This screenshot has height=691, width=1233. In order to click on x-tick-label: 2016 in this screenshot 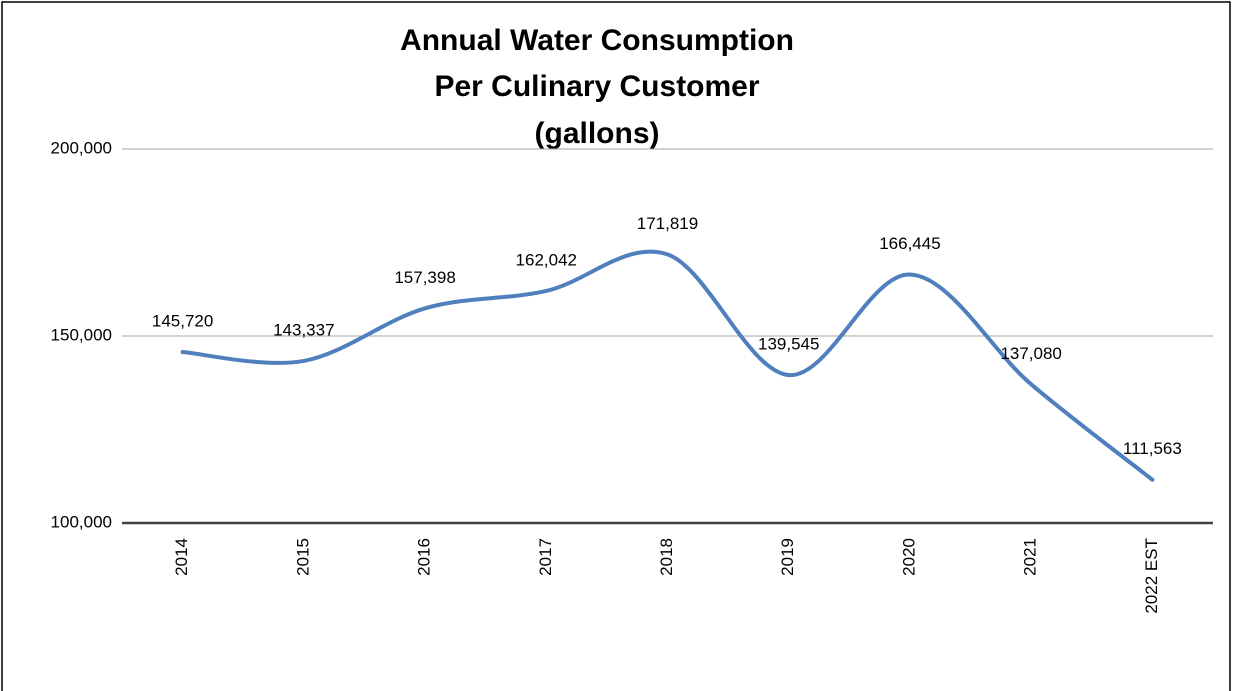, I will do `click(424, 557)`.